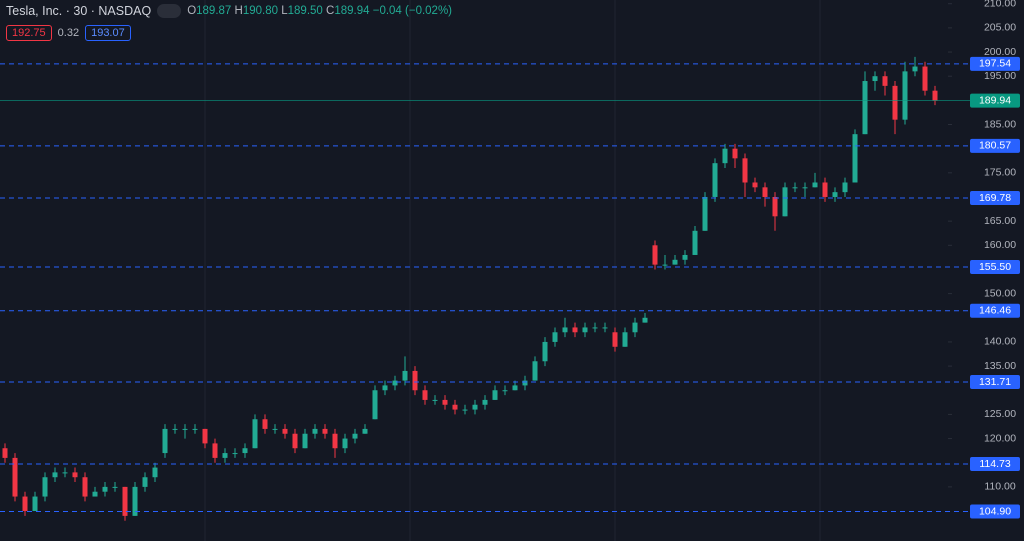  Describe the element at coordinates (999, 487) in the screenshot. I see `y-tick-label: 110.00` at that location.